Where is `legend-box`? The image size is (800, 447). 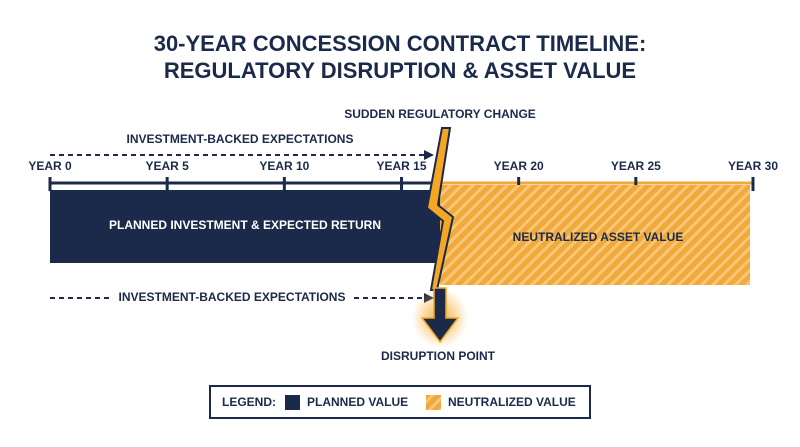
legend-box is located at coordinates (400, 402).